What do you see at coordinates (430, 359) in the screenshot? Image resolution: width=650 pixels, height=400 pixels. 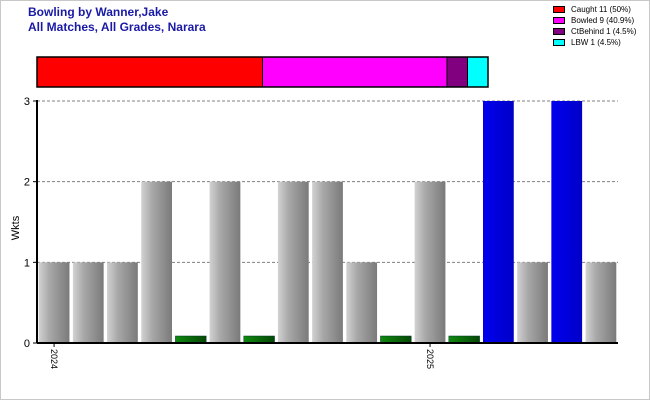 I see `x-tick-label-2025: 2025` at bounding box center [430, 359].